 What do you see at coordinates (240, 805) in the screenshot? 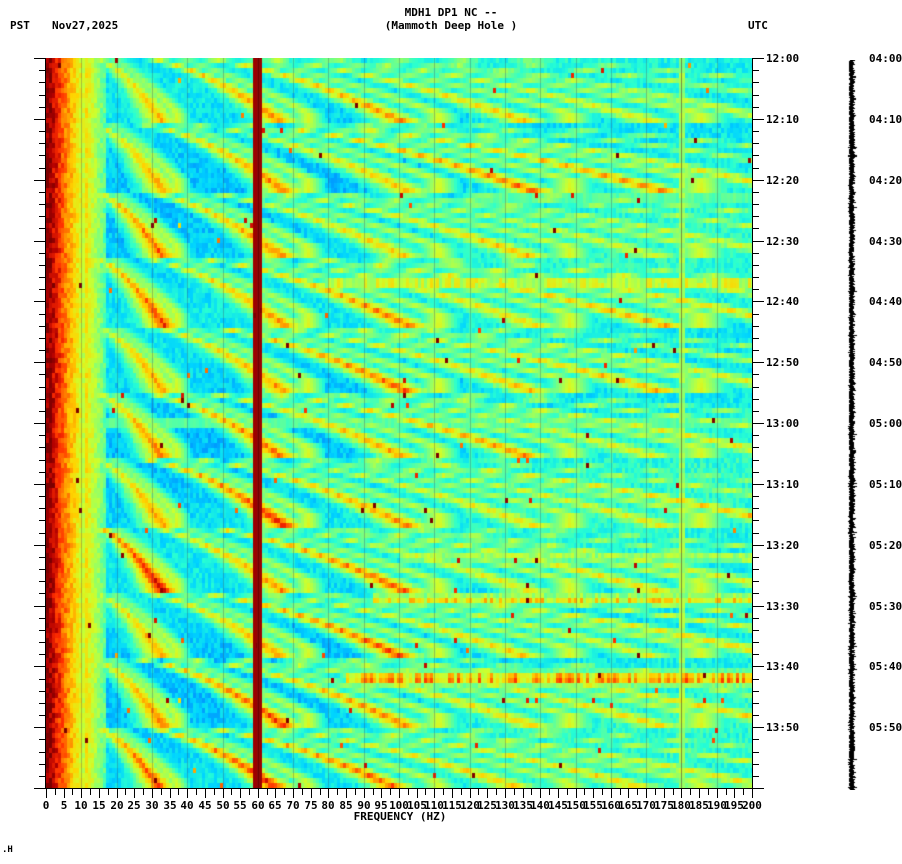
I see `x-axis-label: 55` at bounding box center [240, 805].